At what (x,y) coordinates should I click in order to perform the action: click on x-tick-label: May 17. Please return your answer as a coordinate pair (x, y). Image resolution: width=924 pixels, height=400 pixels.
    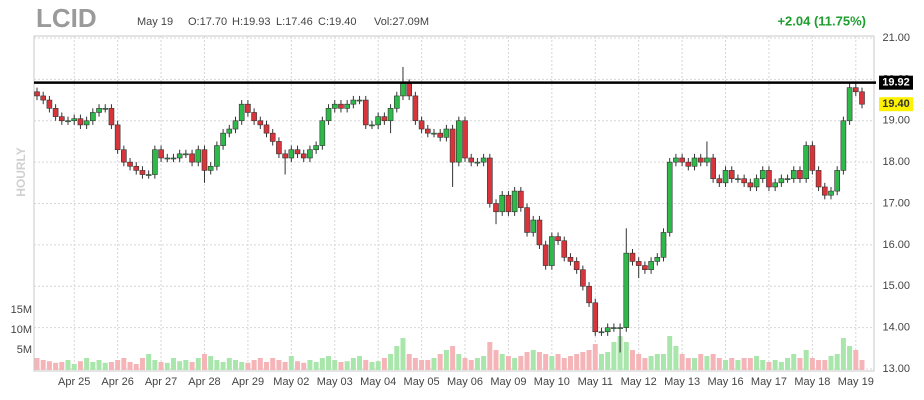
    Looking at the image, I should click on (769, 382).